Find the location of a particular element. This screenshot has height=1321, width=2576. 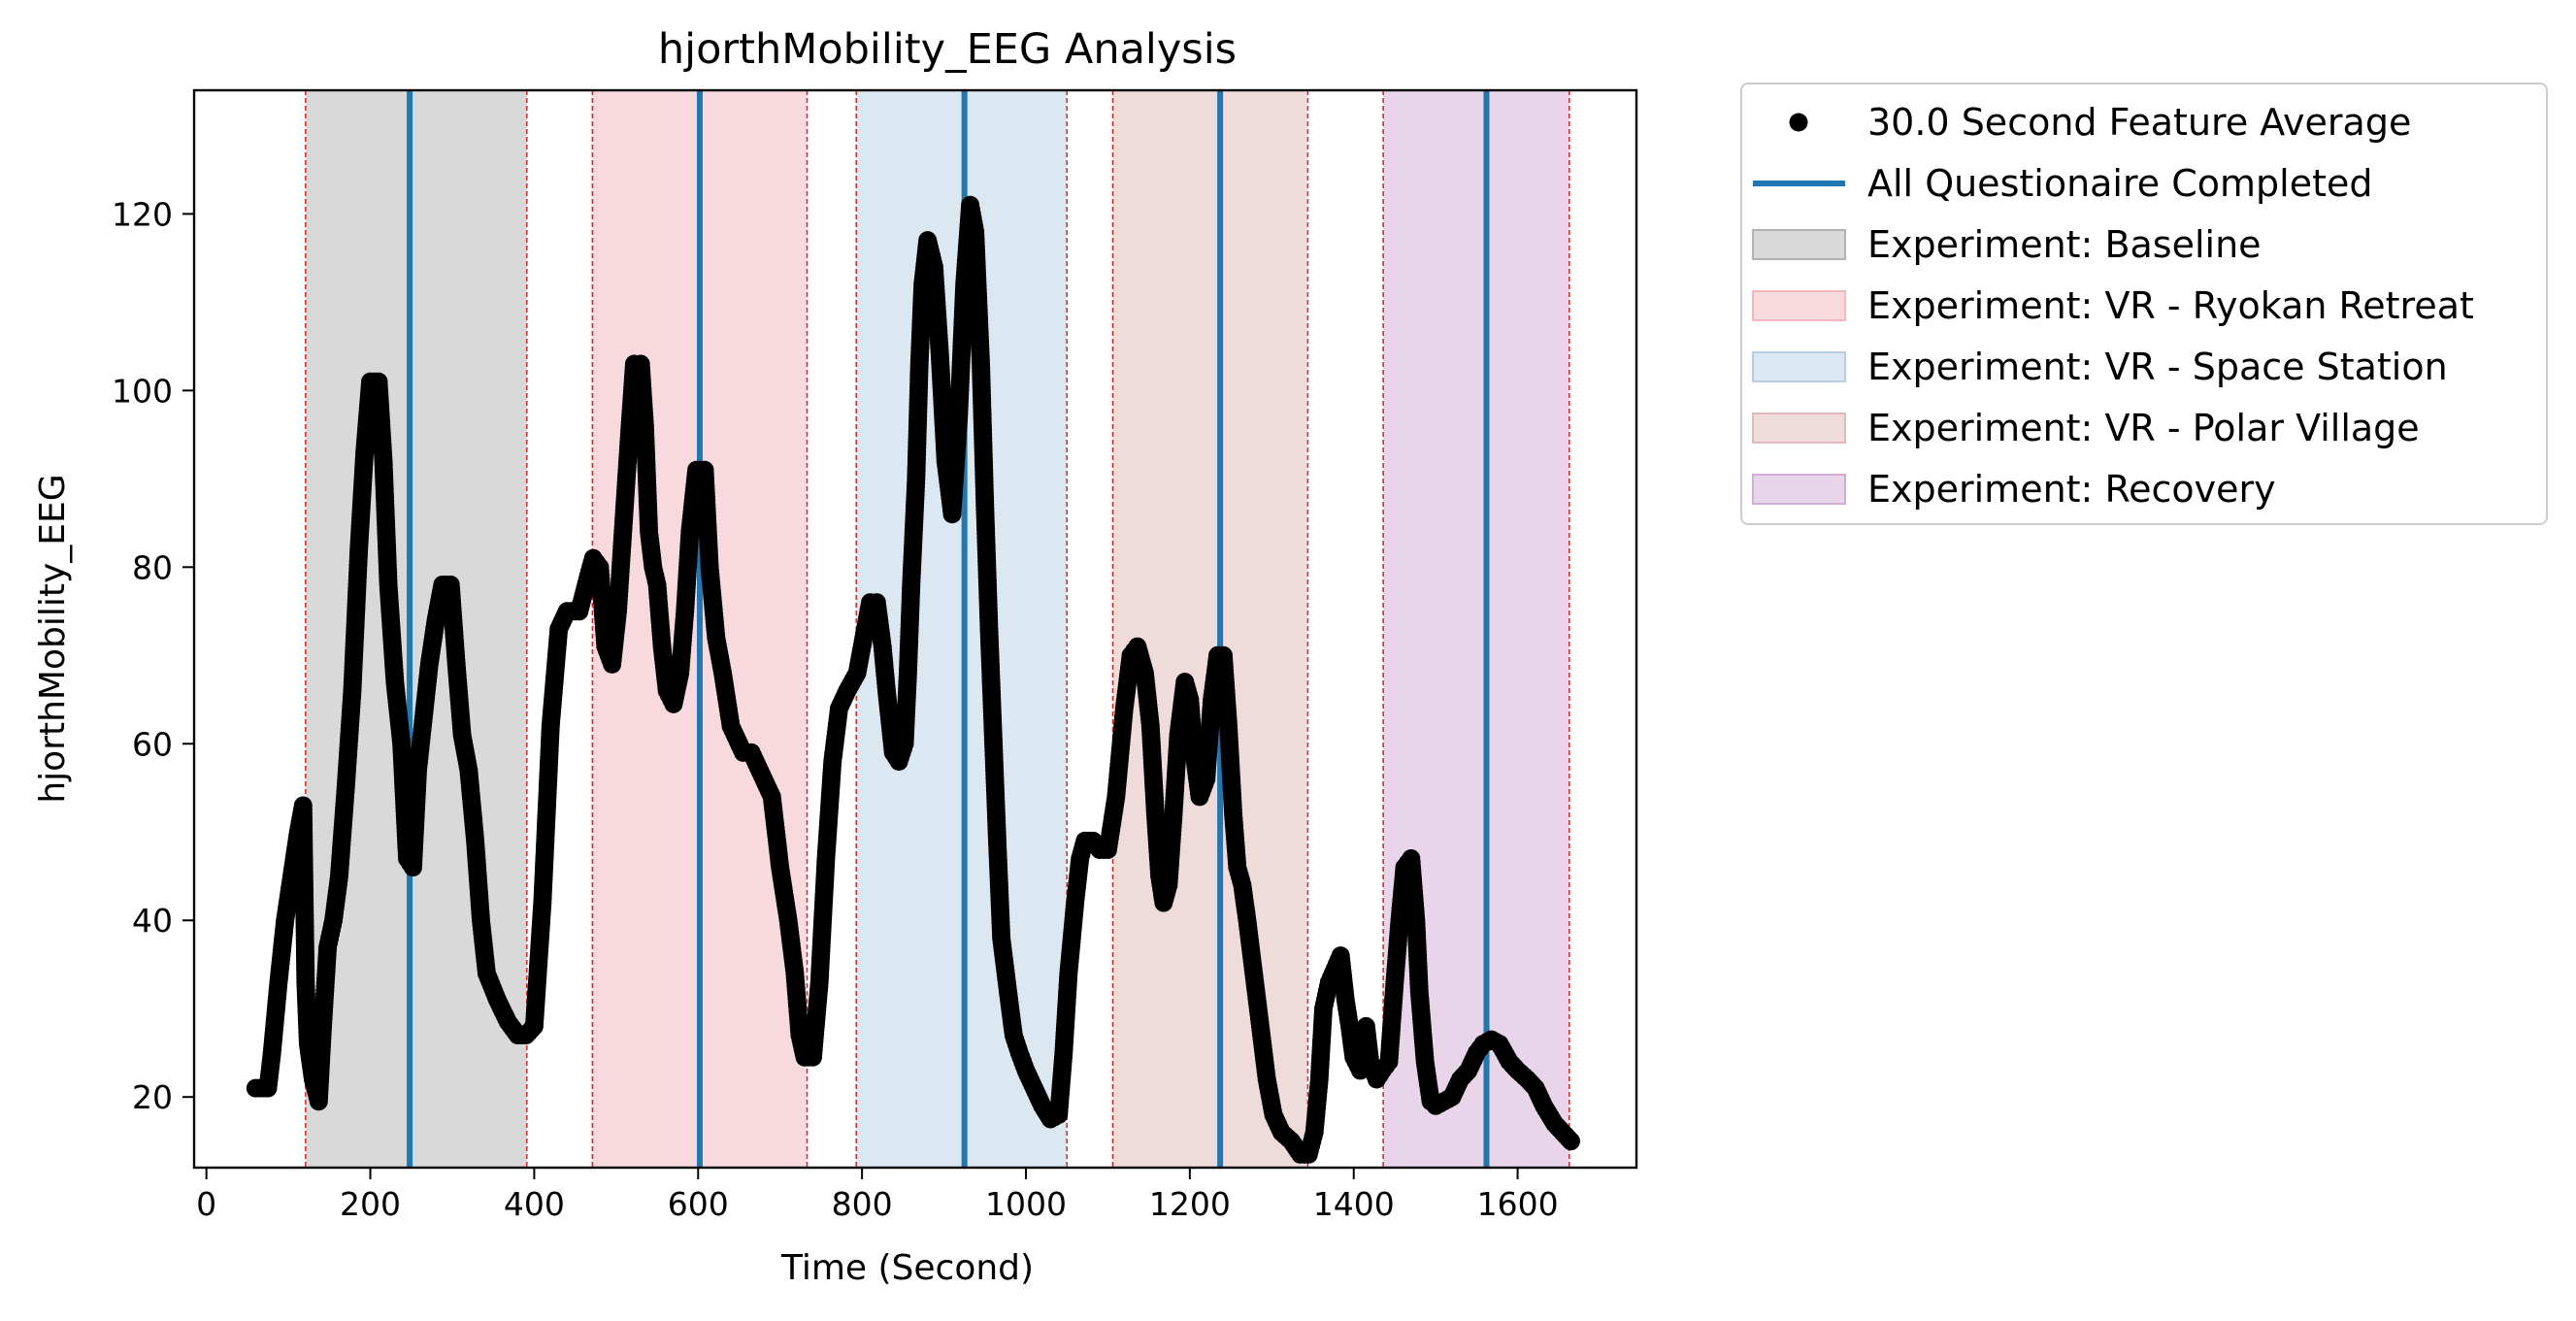

legend-label-6: Experiment: Recovery is located at coordinates (2071, 489).